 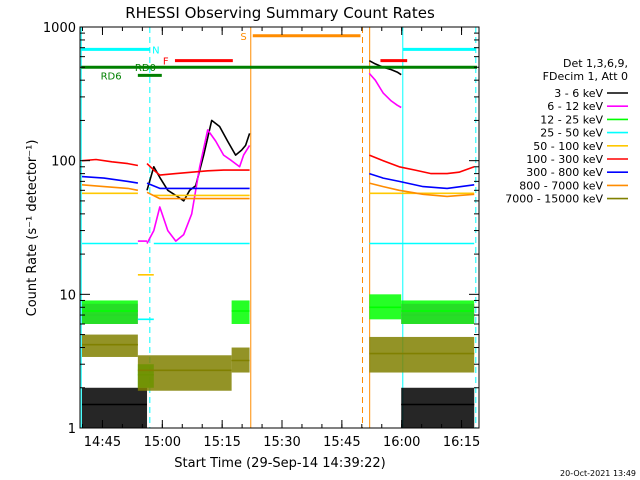 I want to click on legend-label-100-300-kev: 100 - 300 keV, so click(x=564, y=159).